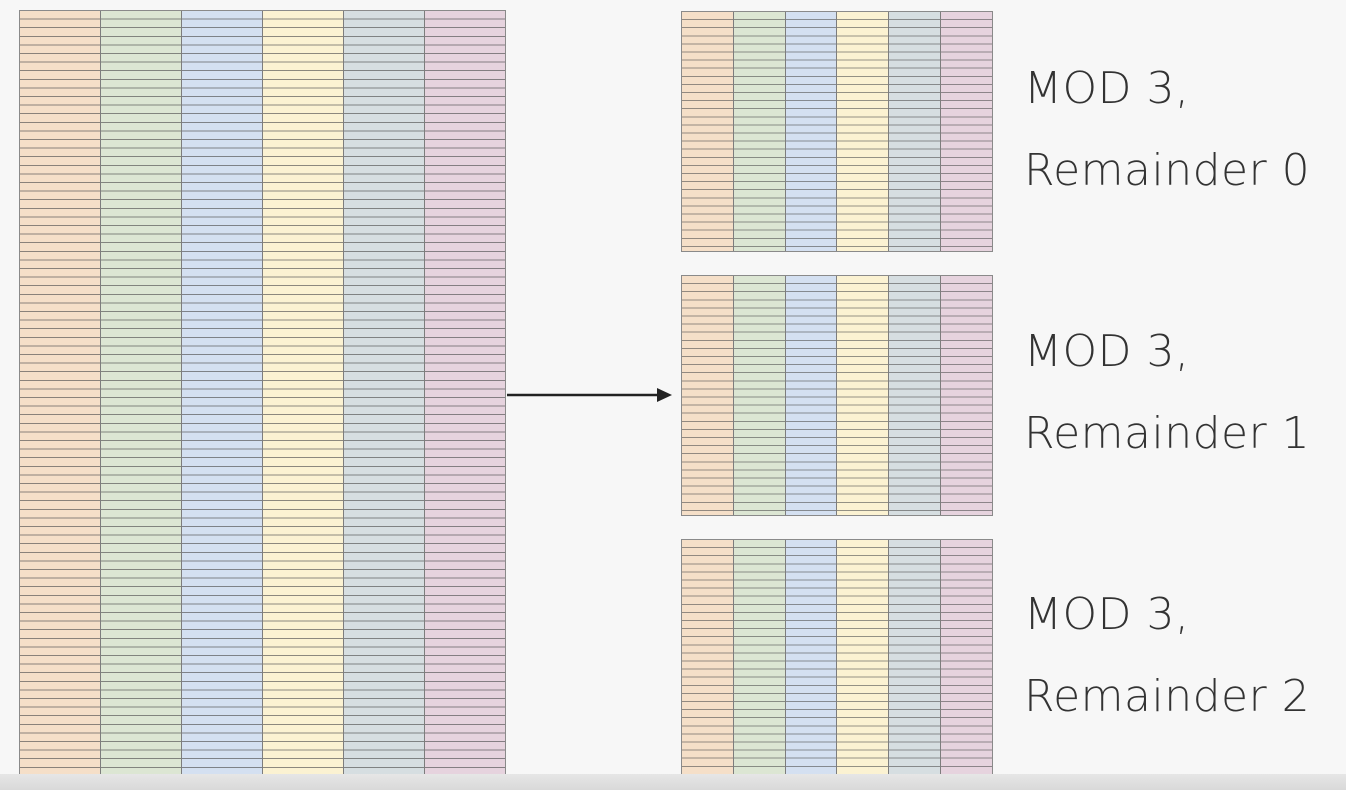 This screenshot has width=1346, height=790. Describe the element at coordinates (673, 782) in the screenshot. I see `bottom-bar` at that location.